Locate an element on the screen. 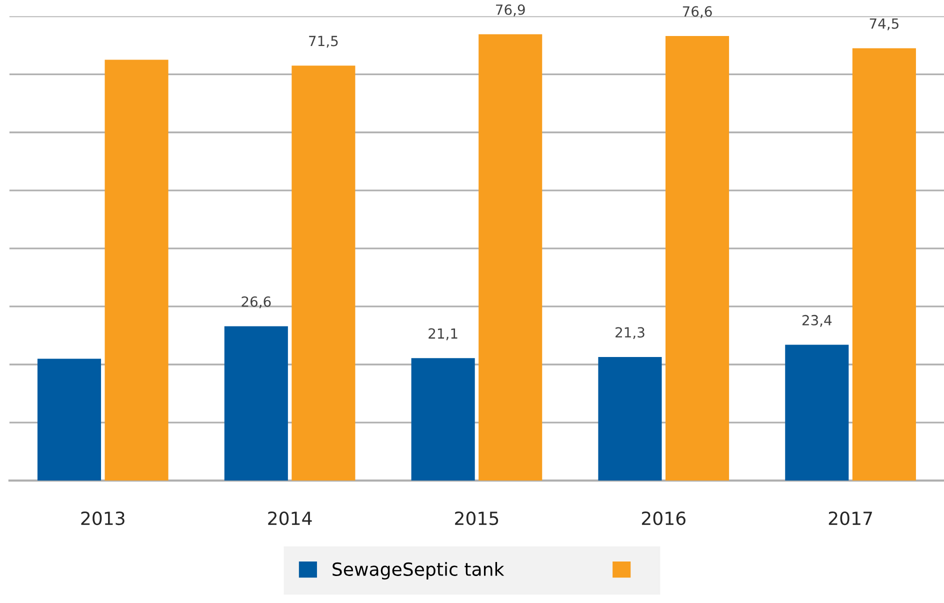  data-label: 76,9 is located at coordinates (510, 10).